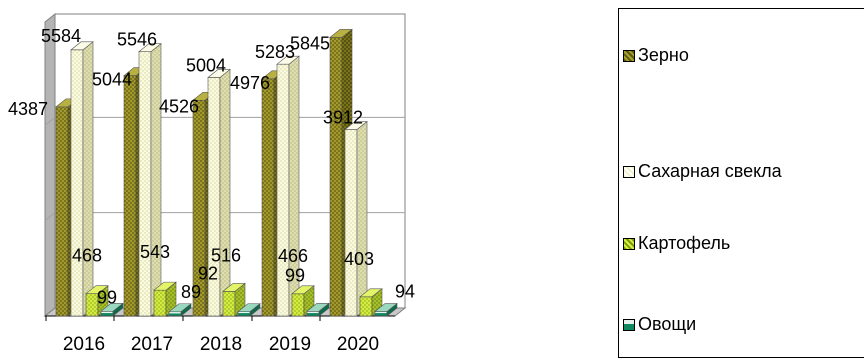  I want to click on legend-label-sugar-beet: Сахарная свекла, so click(710, 171).